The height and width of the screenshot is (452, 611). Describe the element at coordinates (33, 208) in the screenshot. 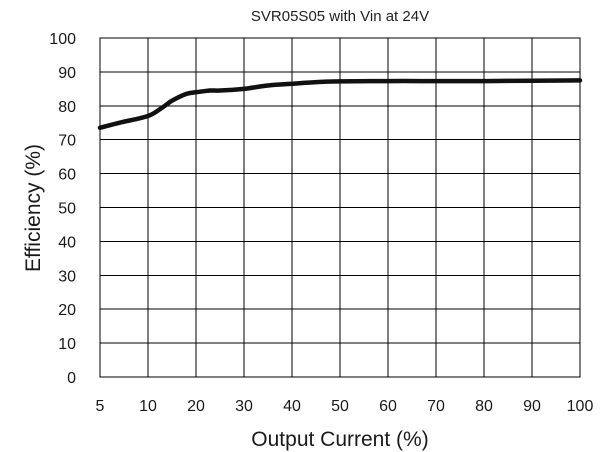

I see `y-axis-label: Efficiency (%)` at that location.